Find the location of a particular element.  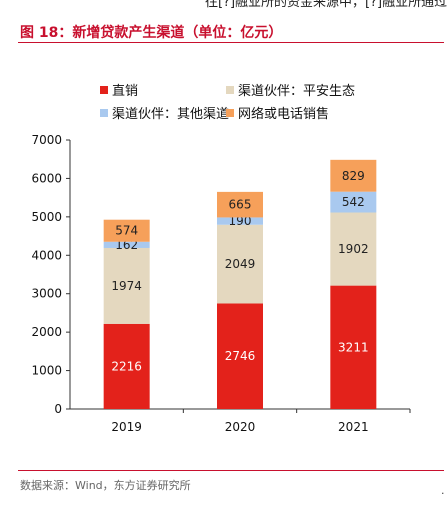

data-label: 2049 is located at coordinates (240, 264).